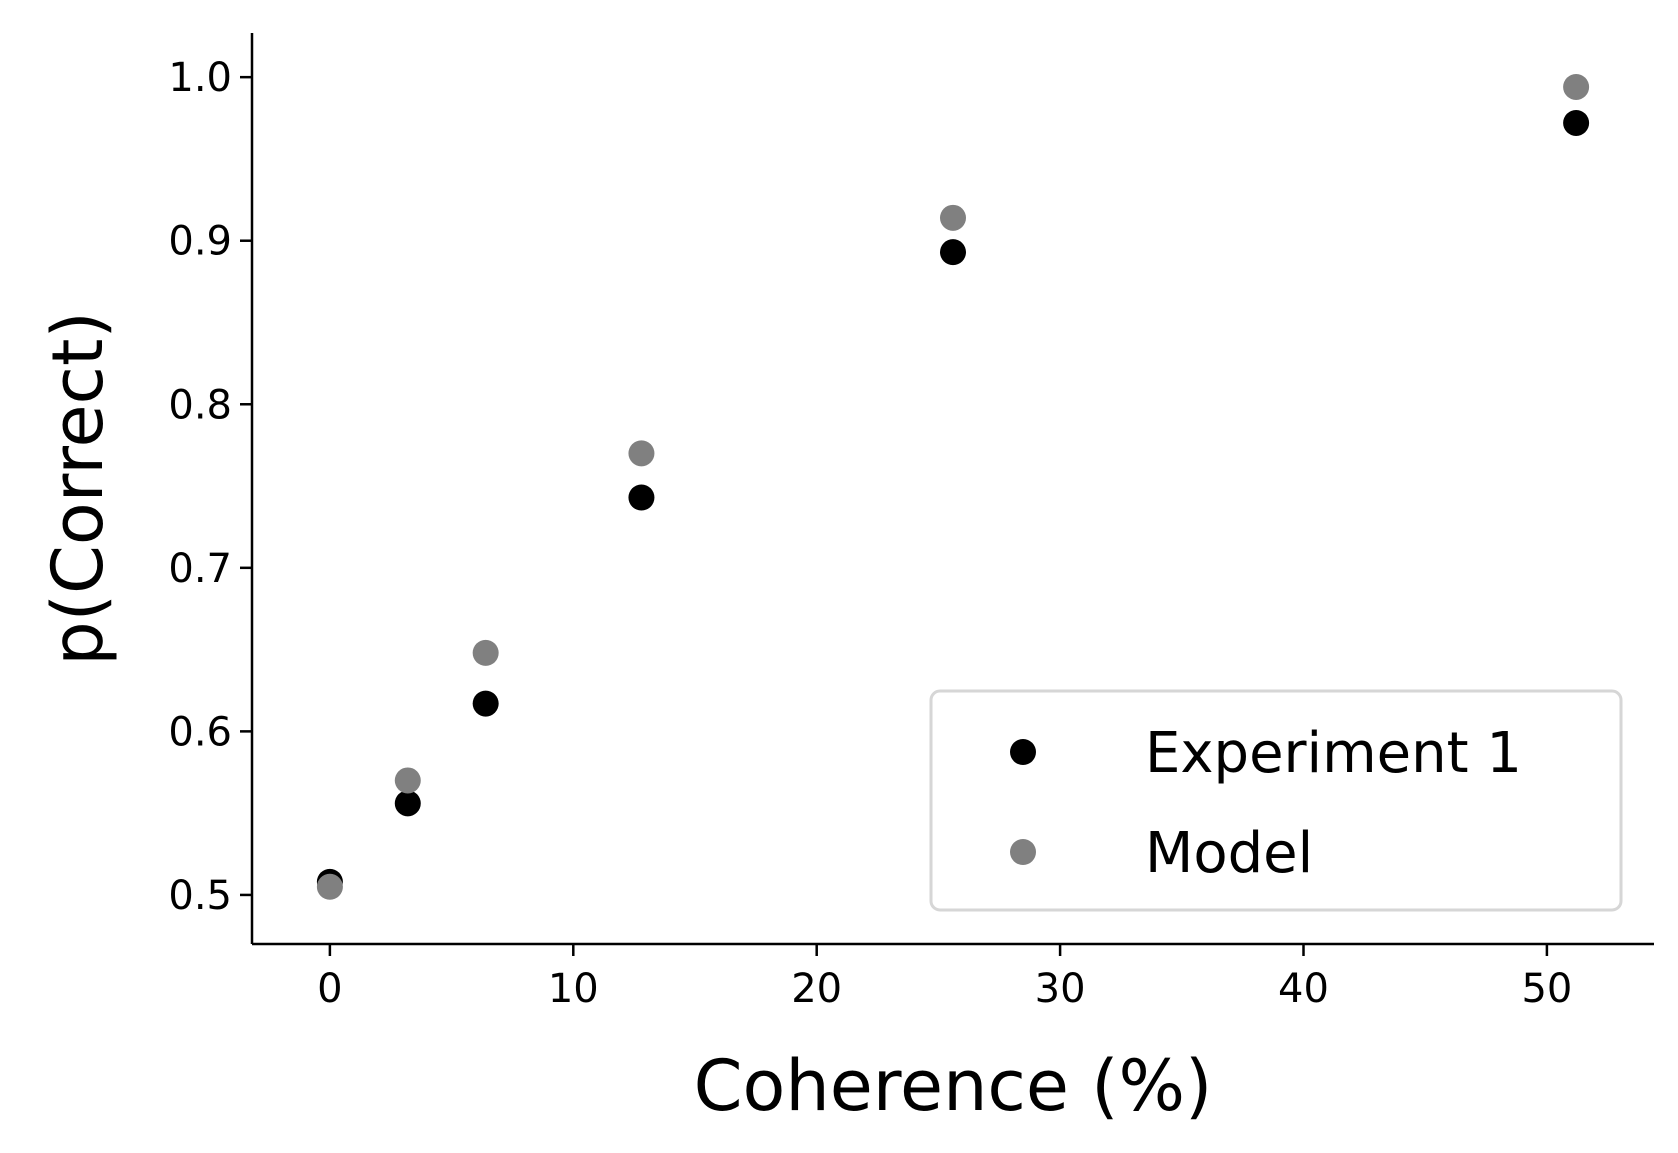  What do you see at coordinates (210, 487) in the screenshot?
I see `y-ticks: 0.5 0.6 0.7 0.8 0.9 1.0` at bounding box center [210, 487].